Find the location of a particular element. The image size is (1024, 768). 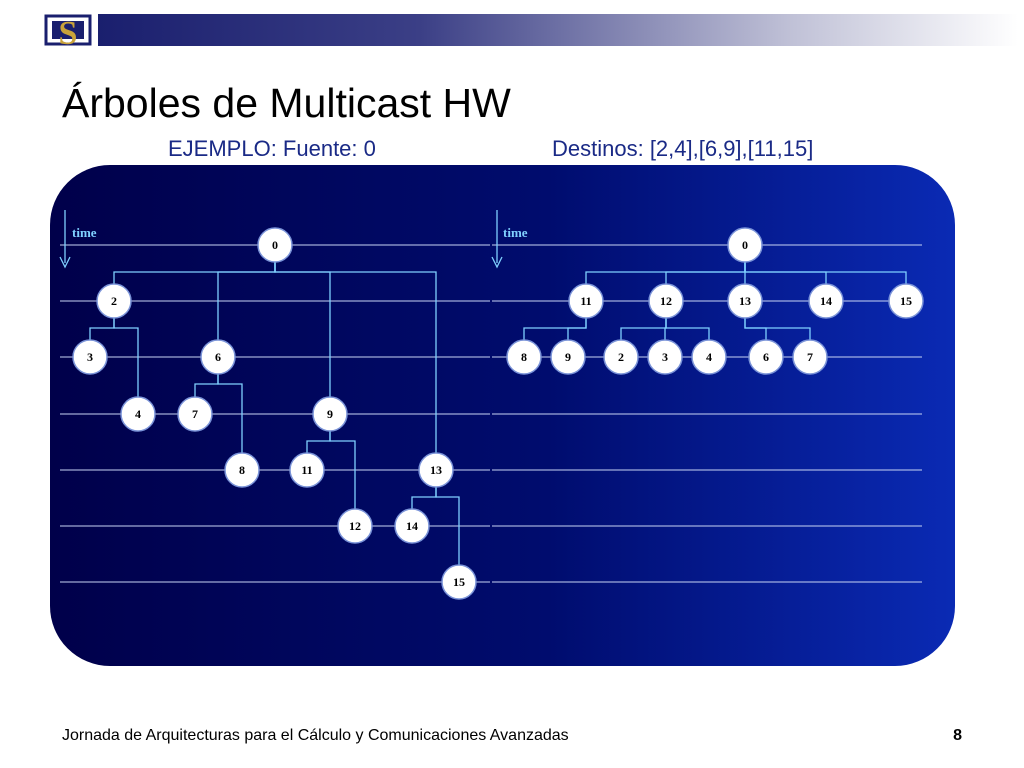

node-right-15: 15 is located at coordinates (906, 301).